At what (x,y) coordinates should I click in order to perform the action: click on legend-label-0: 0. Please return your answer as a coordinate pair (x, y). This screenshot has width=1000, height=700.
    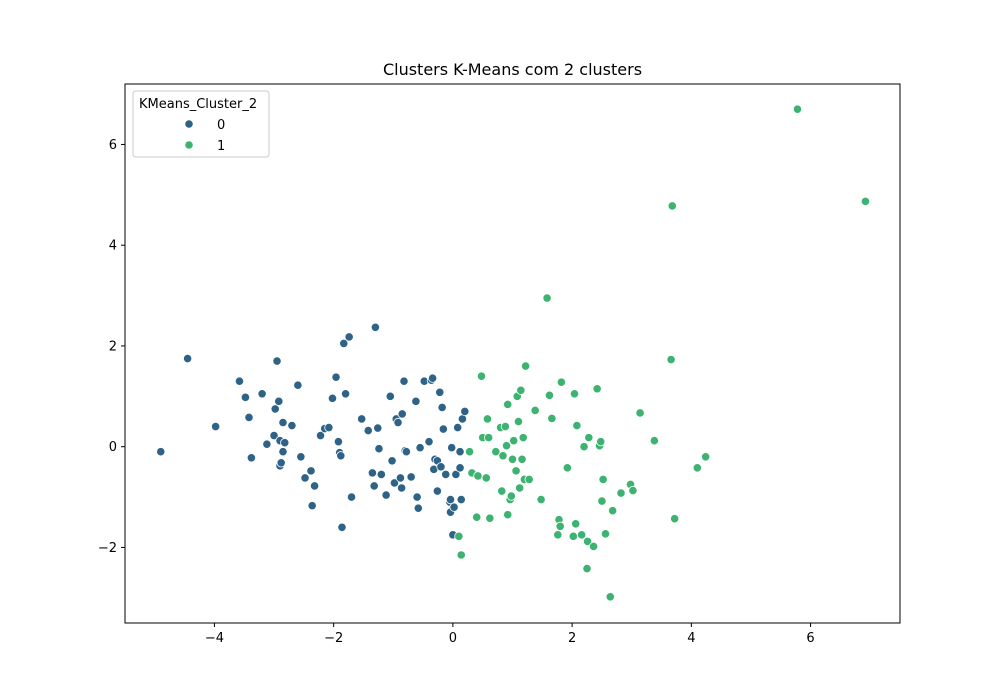
    Looking at the image, I should click on (221, 125).